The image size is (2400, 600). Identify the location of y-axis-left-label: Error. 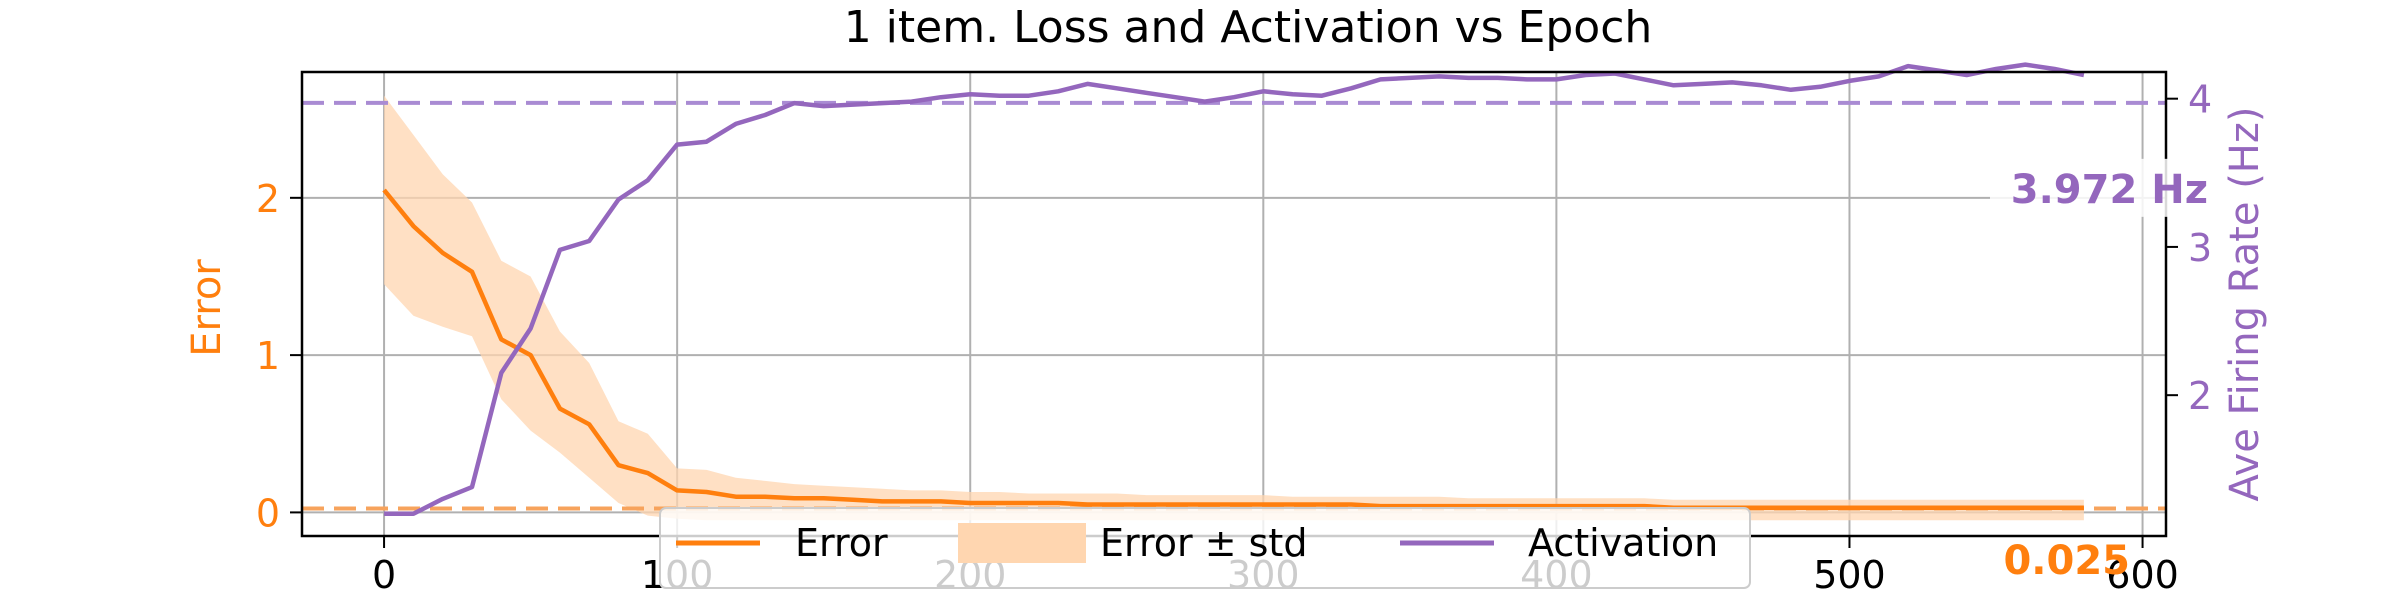
(207, 308).